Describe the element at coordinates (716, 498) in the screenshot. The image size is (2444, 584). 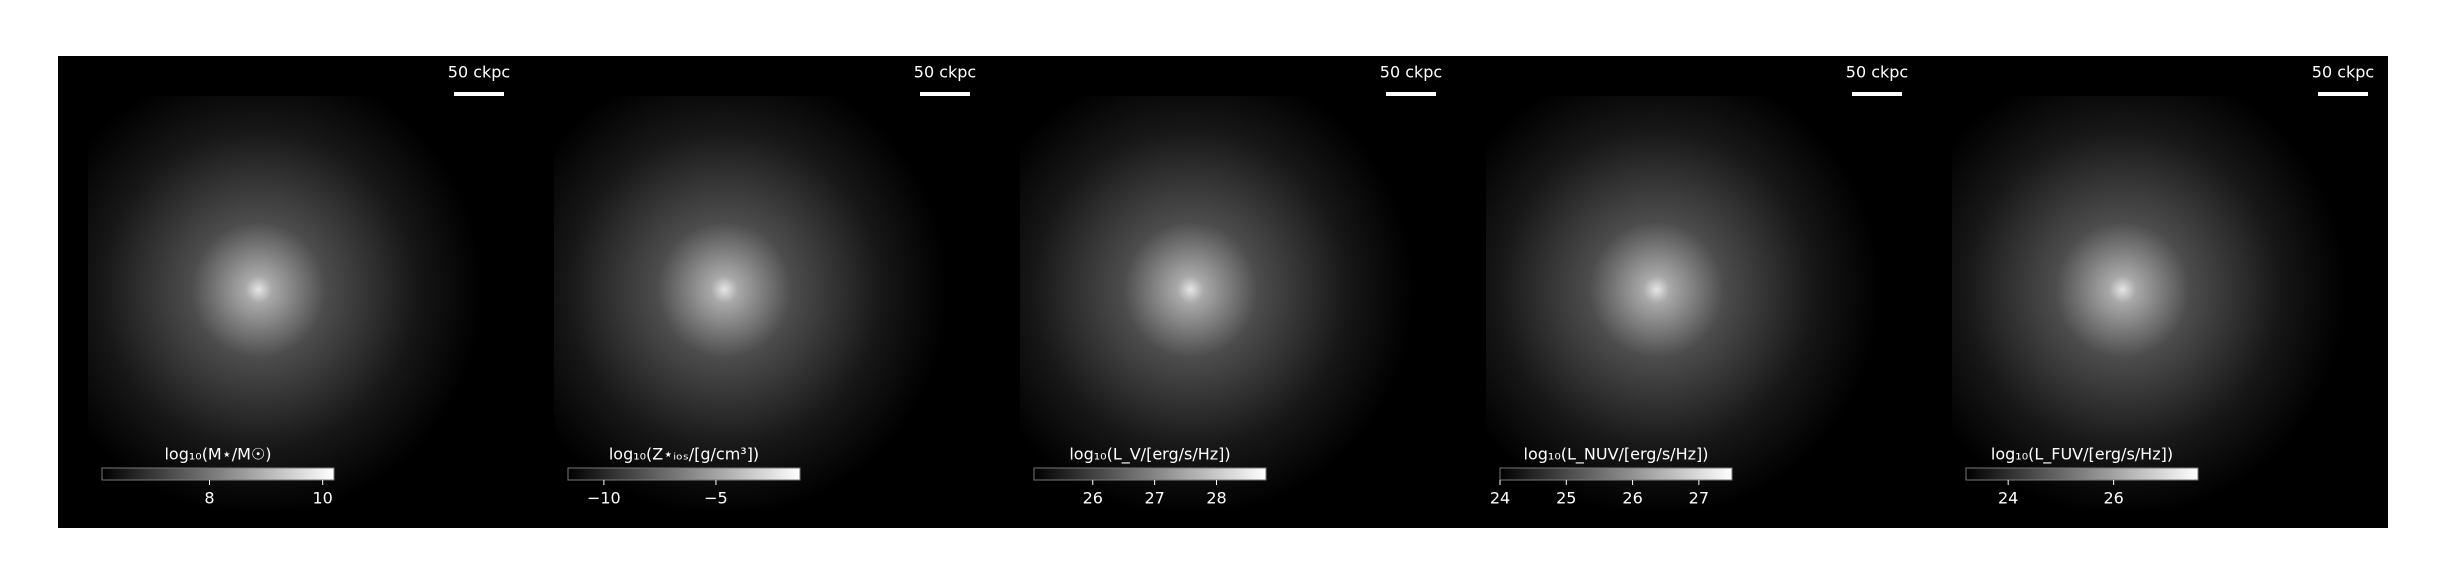
I see `colorbar-tick-label: −5` at that location.